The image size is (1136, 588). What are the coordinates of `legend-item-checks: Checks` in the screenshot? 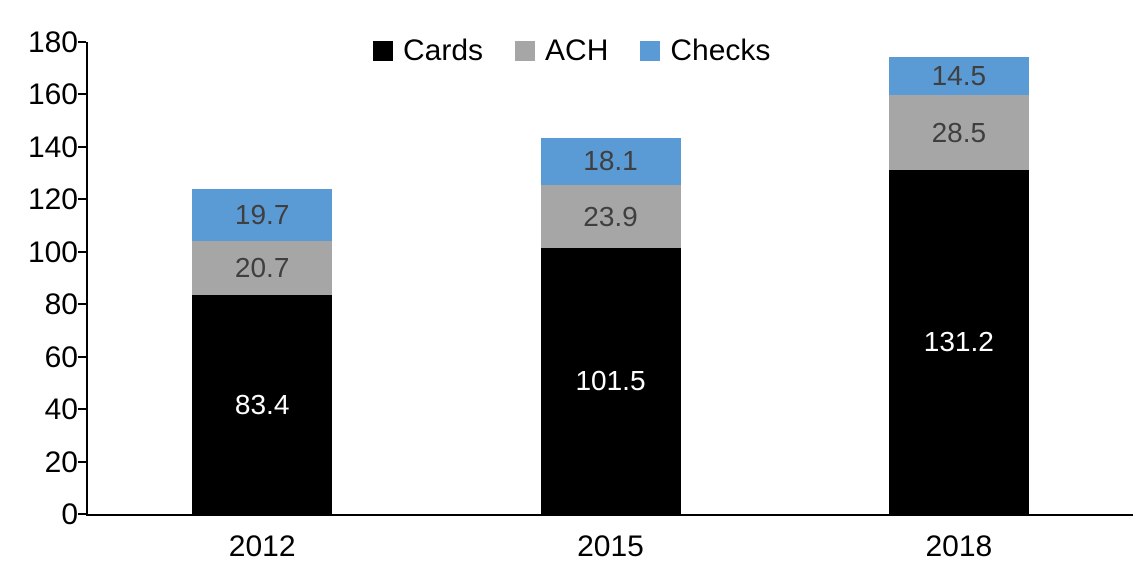 It's located at (705, 51).